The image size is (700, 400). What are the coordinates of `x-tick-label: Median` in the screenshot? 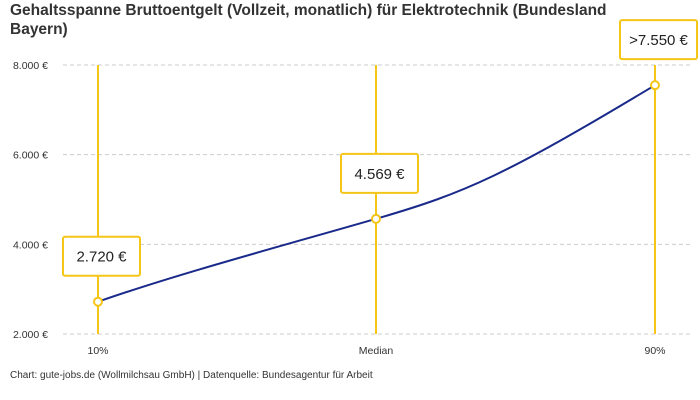 It's located at (376, 351).